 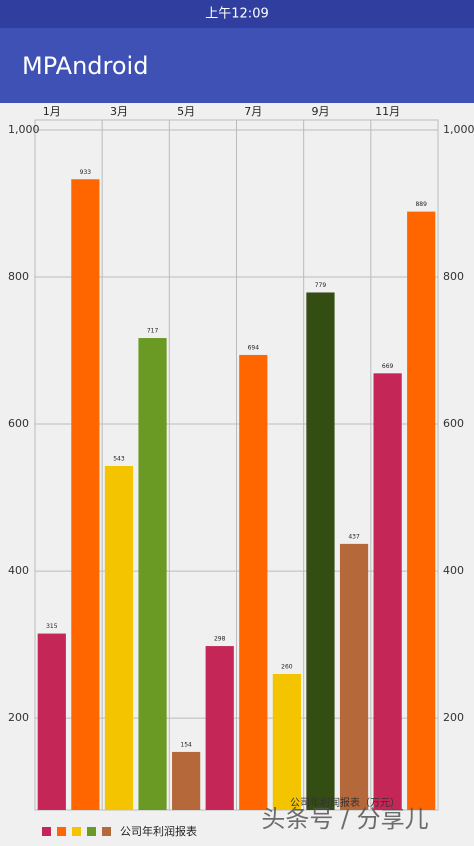 What do you see at coordinates (344, 819) in the screenshot?
I see `watermark: 头条号 / 分享儿` at bounding box center [344, 819].